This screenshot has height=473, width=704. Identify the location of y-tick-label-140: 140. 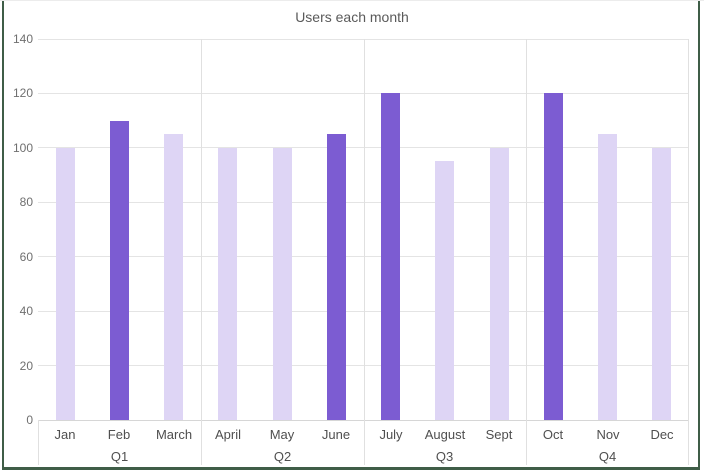
(22, 39).